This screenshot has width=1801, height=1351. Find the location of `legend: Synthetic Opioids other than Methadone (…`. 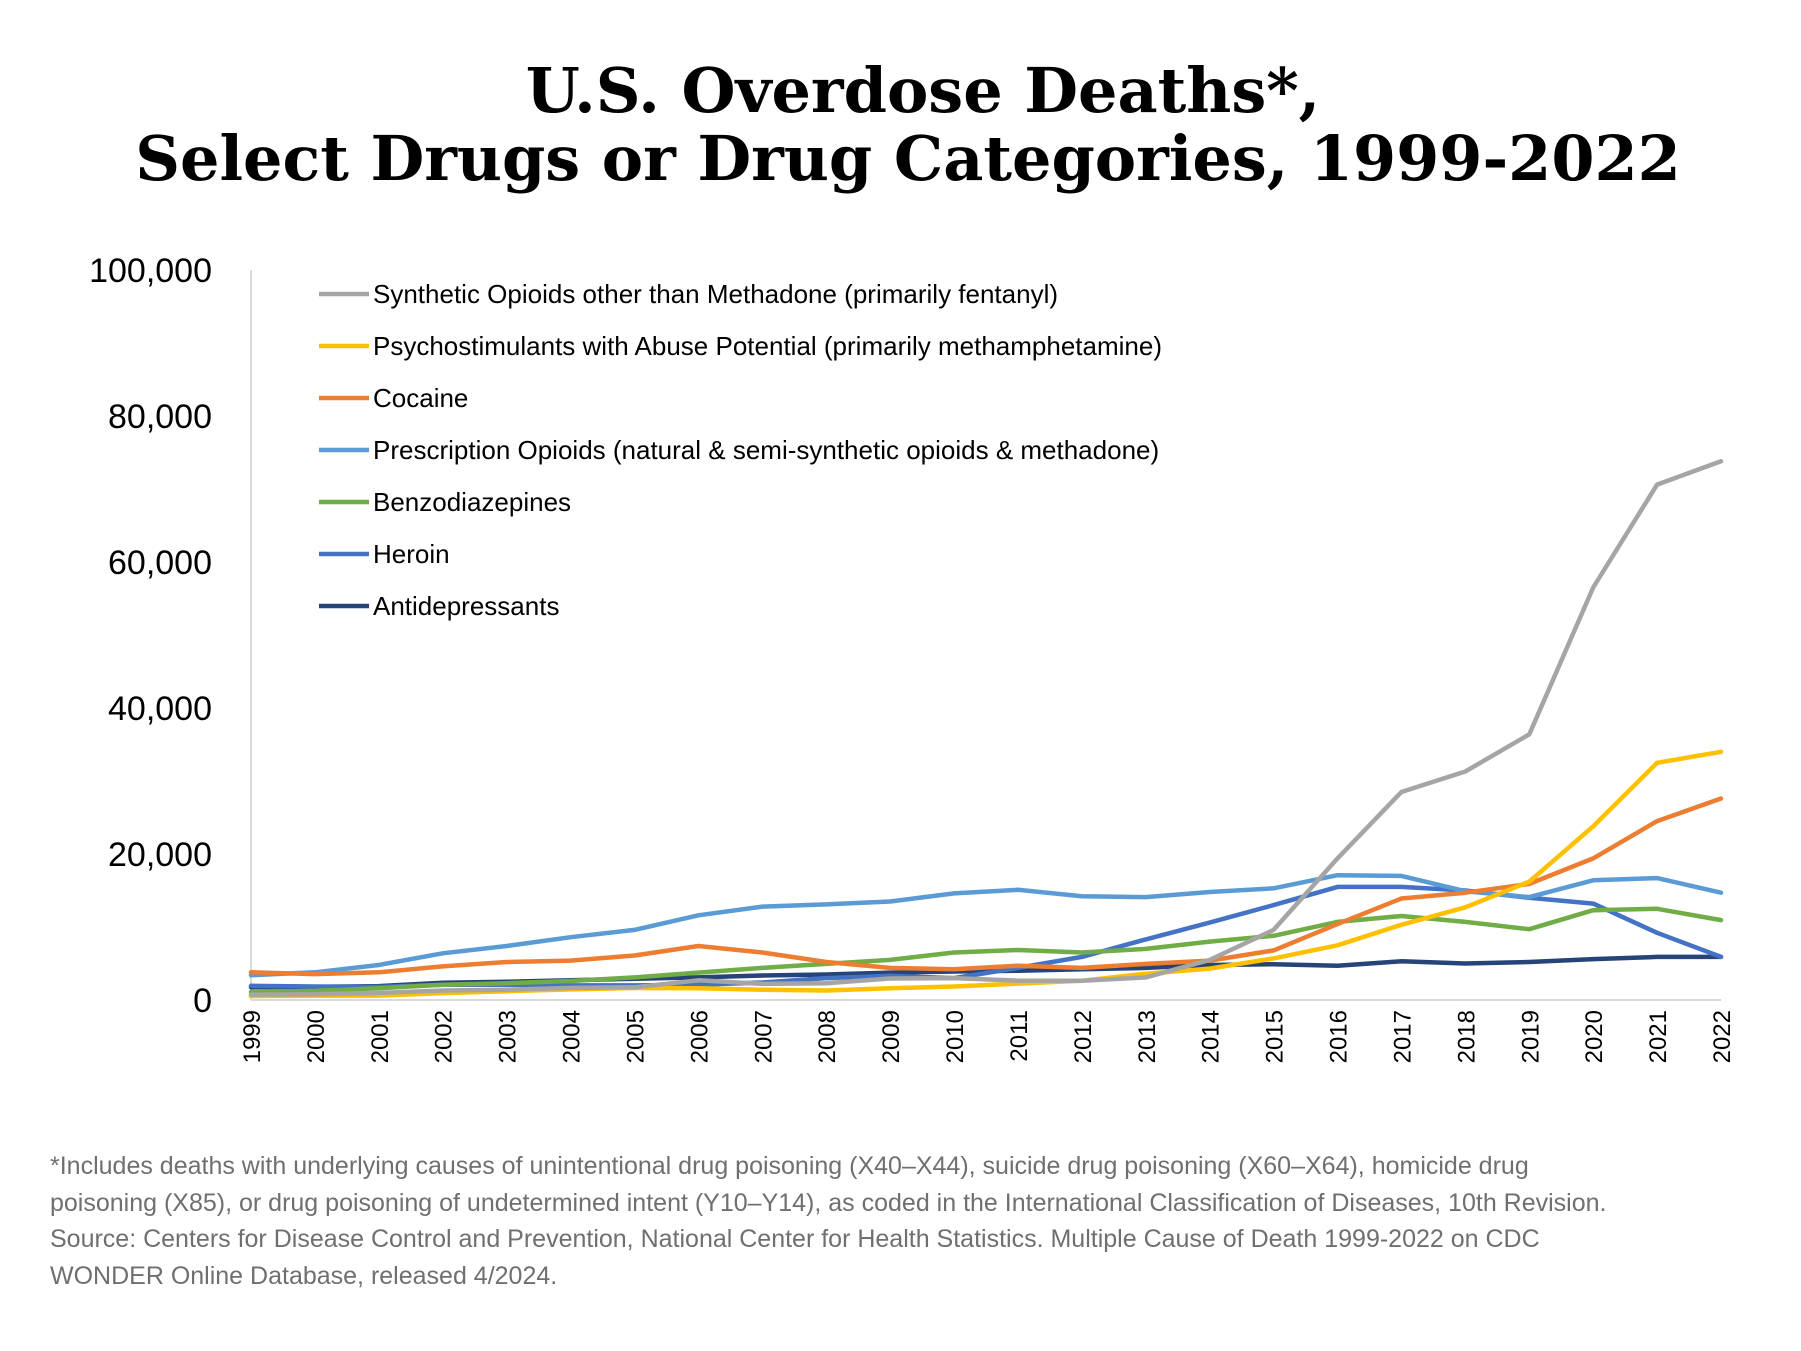

legend: Synthetic Opioids other than Methadone (… is located at coordinates (740, 450).